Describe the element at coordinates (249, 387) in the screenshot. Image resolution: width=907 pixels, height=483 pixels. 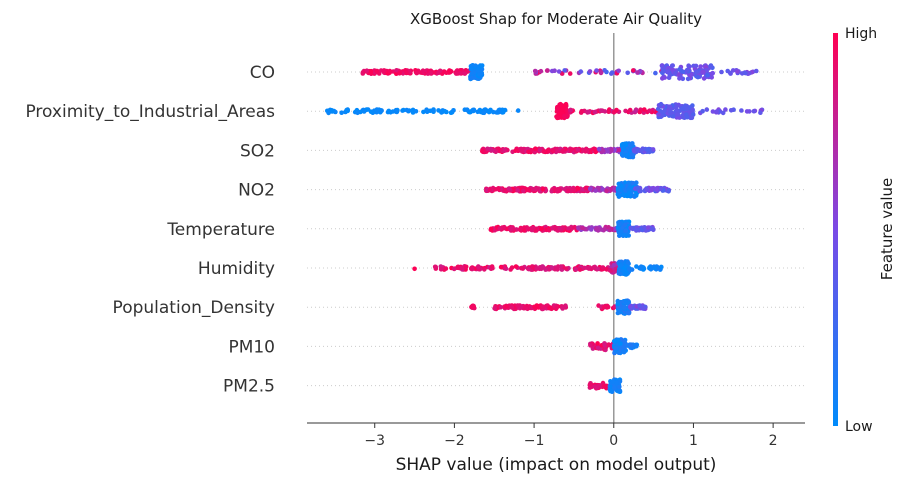
I see `feature-label: PM2.5` at that location.